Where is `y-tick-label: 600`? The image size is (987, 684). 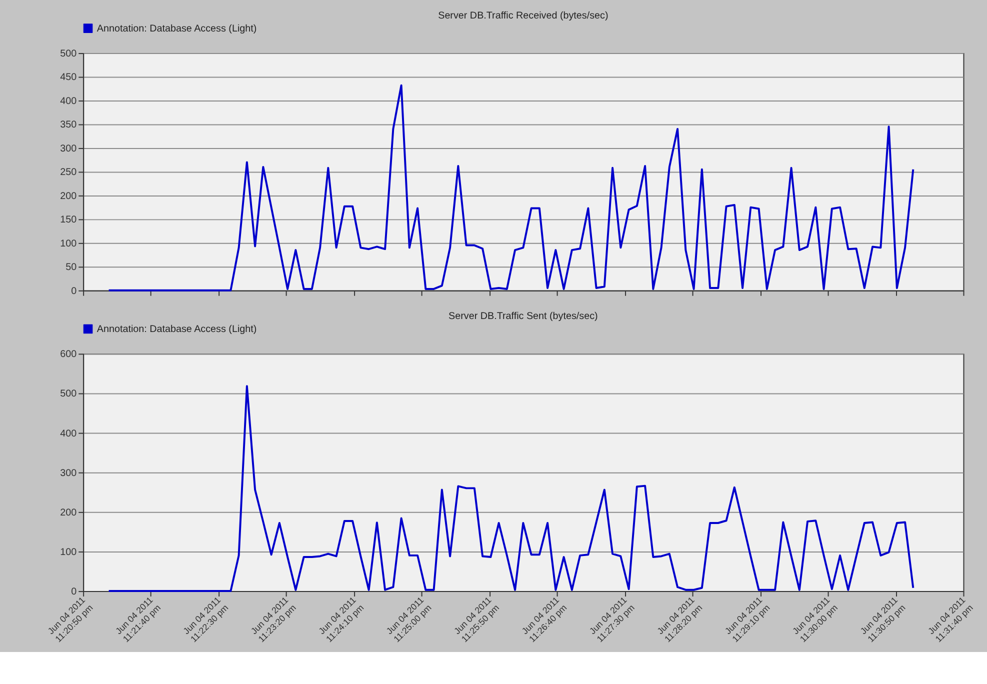 y-tick-label: 600 is located at coordinates (69, 354).